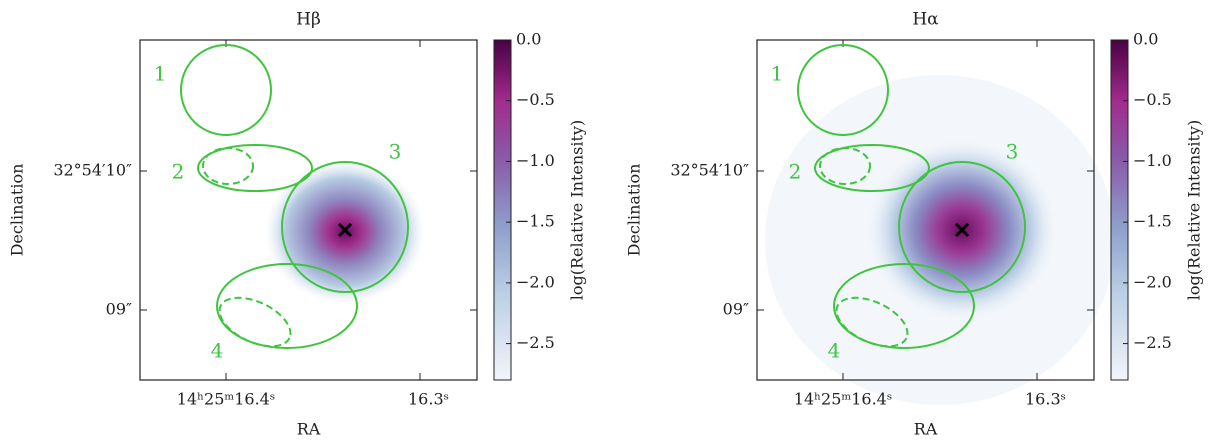 The width and height of the screenshot is (1212, 443). What do you see at coordinates (925, 20) in the screenshot?
I see `panel-title: Hα` at bounding box center [925, 20].